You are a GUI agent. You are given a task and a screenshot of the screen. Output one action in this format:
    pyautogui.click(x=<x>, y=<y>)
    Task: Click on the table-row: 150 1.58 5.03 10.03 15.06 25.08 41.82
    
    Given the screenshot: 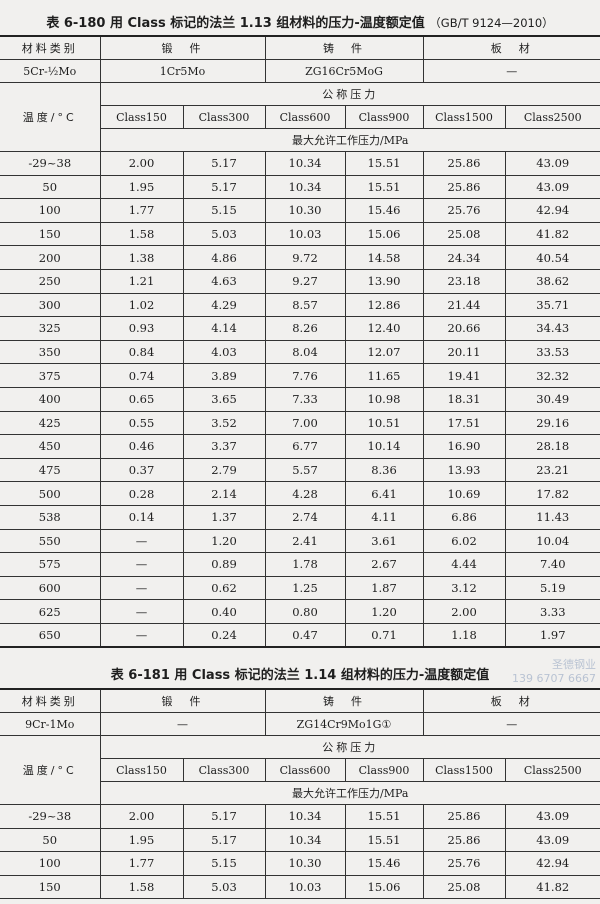 What is the action you would take?
    pyautogui.click(x=300, y=234)
    